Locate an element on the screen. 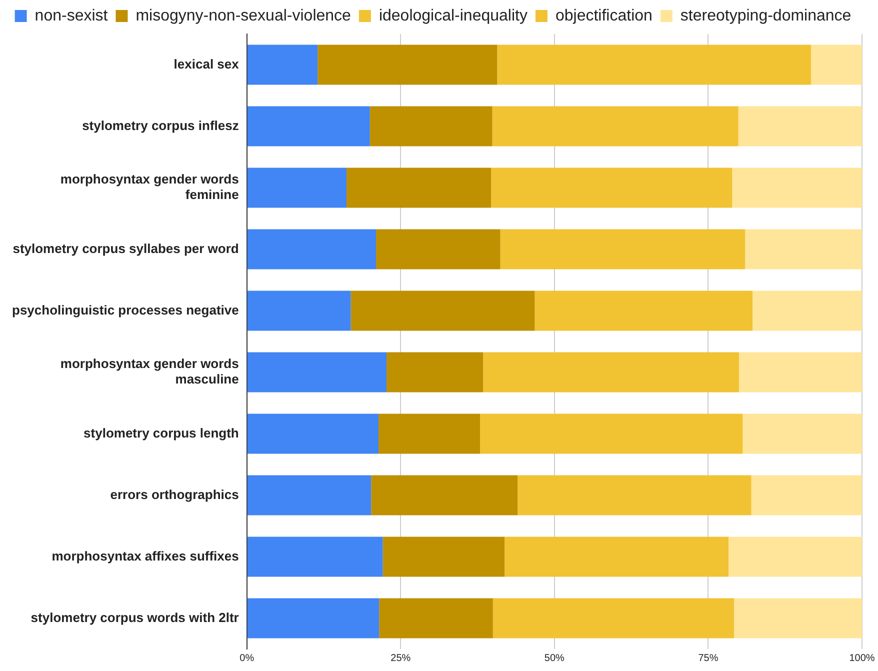 Image resolution: width=878 pixels, height=671 pixels. legend-label: objectification is located at coordinates (603, 15).